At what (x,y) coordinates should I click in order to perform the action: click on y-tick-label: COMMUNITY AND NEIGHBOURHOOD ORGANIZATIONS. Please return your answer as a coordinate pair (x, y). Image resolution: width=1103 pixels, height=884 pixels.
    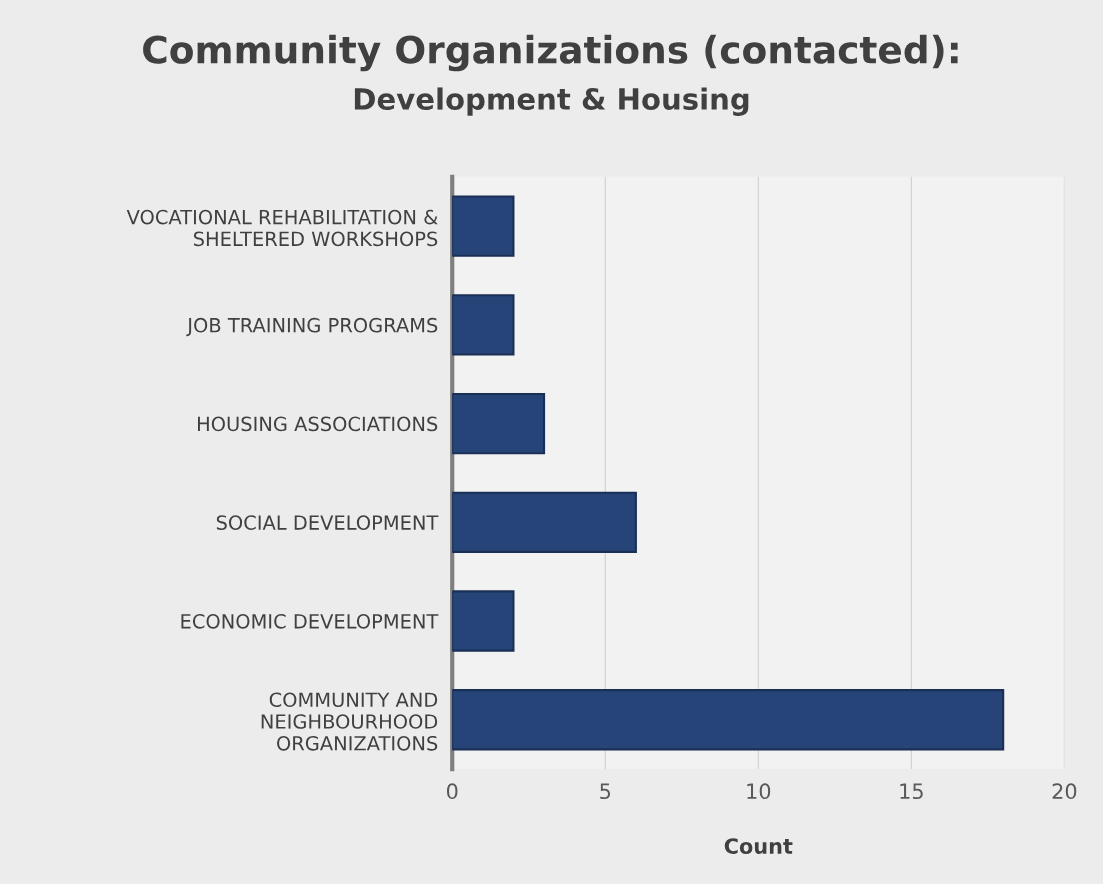
    Looking at the image, I should click on (349, 721).